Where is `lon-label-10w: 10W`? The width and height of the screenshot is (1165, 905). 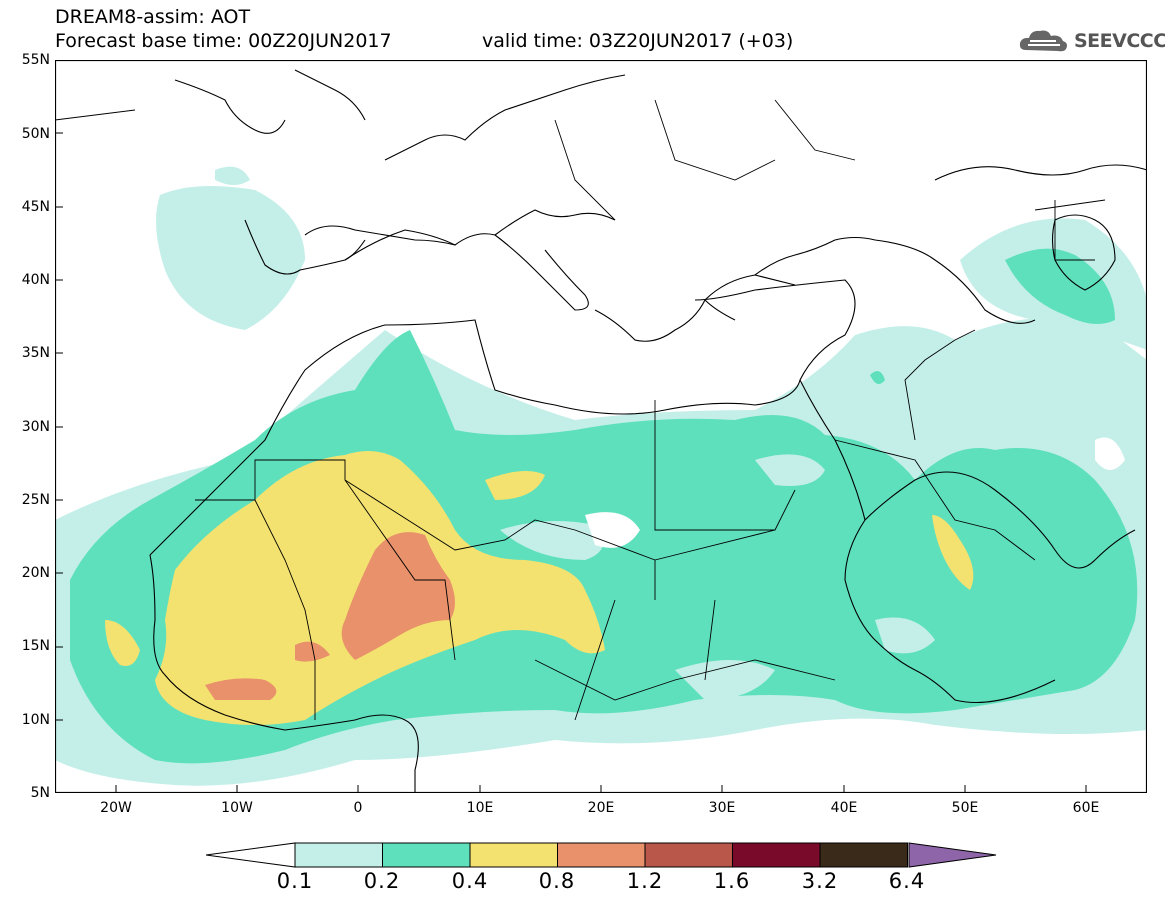 lon-label-10w: 10W is located at coordinates (237, 808).